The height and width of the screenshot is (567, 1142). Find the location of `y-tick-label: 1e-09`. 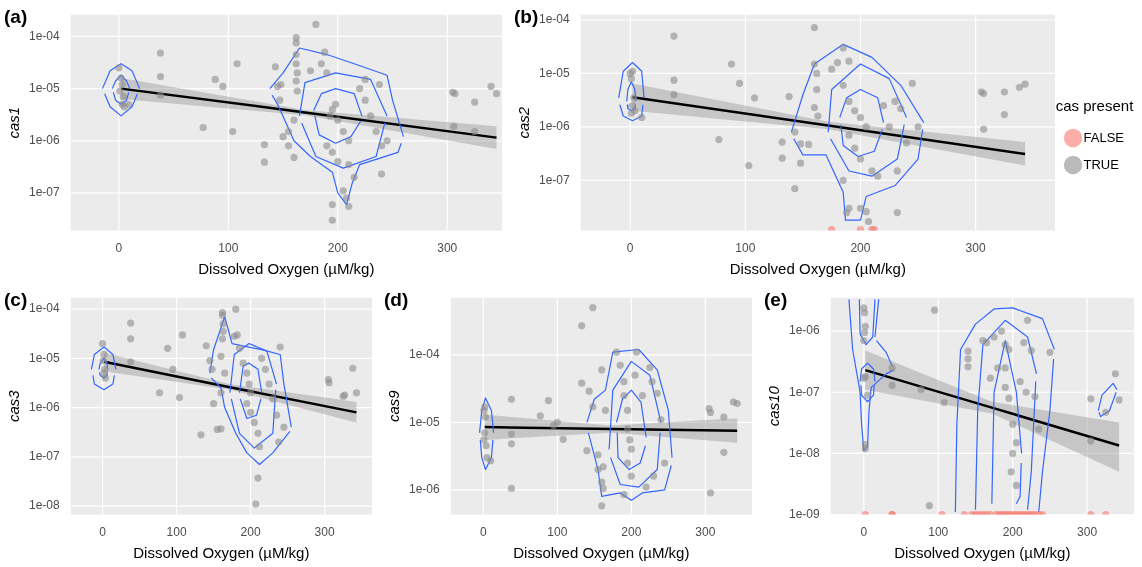

y-tick-label: 1e-09 is located at coordinates (804, 513).